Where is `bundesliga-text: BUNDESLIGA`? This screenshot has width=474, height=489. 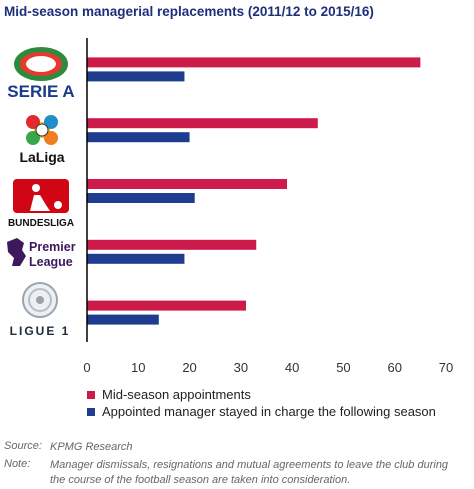 bundesliga-text: BUNDESLIGA is located at coordinates (41, 223).